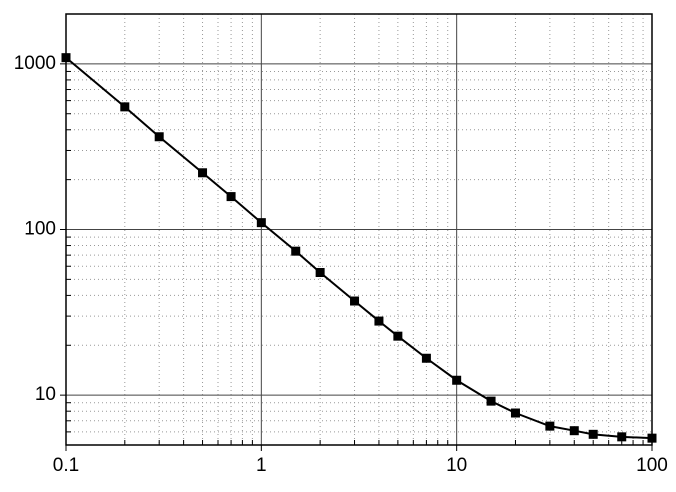 This screenshot has height=492, width=676. Describe the element at coordinates (66, 465) in the screenshot. I see `x-tick-label: 0.1` at that location.